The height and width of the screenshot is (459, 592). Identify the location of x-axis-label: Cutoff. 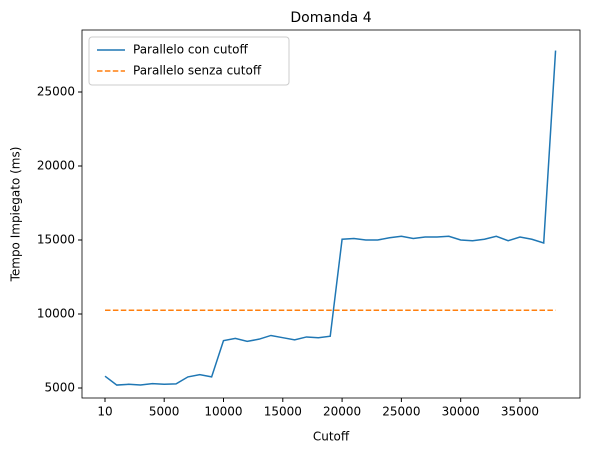
(331, 437).